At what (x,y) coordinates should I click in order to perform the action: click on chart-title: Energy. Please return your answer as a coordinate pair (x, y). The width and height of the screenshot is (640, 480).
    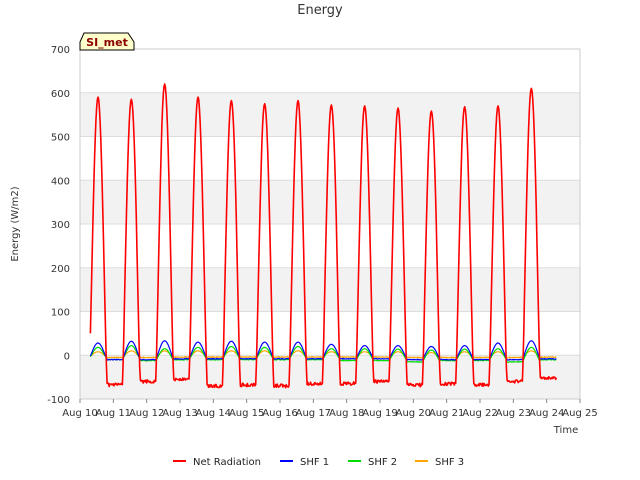
    Looking at the image, I should click on (320, 10).